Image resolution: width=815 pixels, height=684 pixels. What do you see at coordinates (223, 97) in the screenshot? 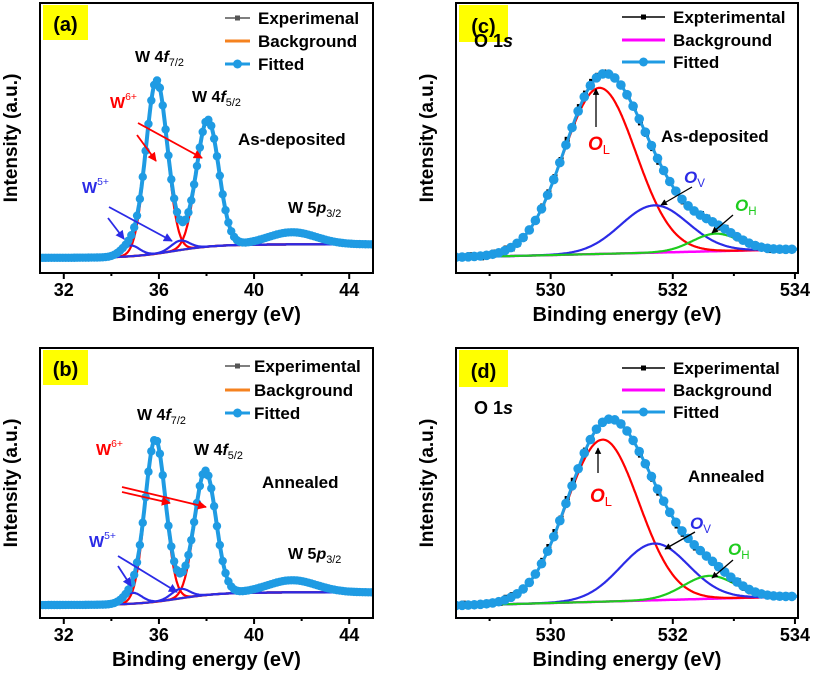
I see `annotation-italic: f` at bounding box center [223, 97].